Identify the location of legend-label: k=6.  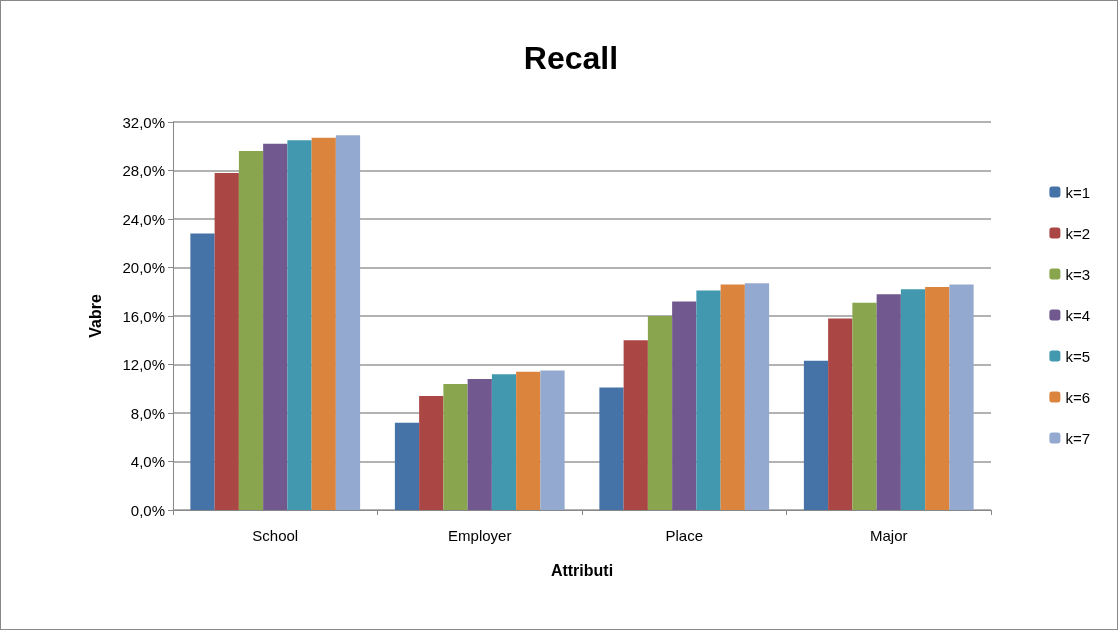
(1078, 397).